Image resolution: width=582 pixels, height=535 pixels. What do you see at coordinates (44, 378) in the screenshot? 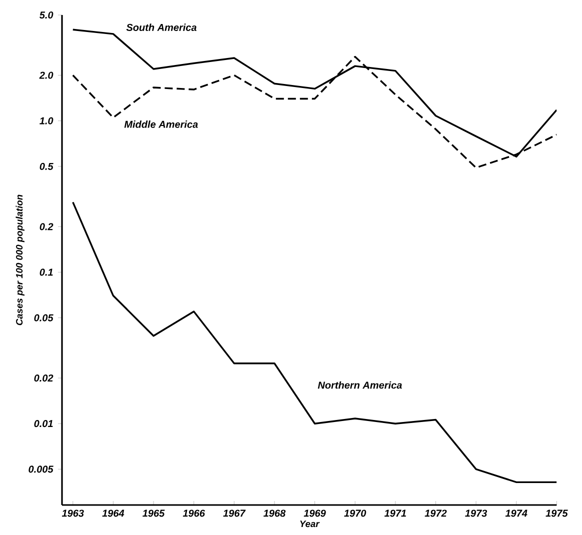
I see `y-tick-label: 0.02` at bounding box center [44, 378].